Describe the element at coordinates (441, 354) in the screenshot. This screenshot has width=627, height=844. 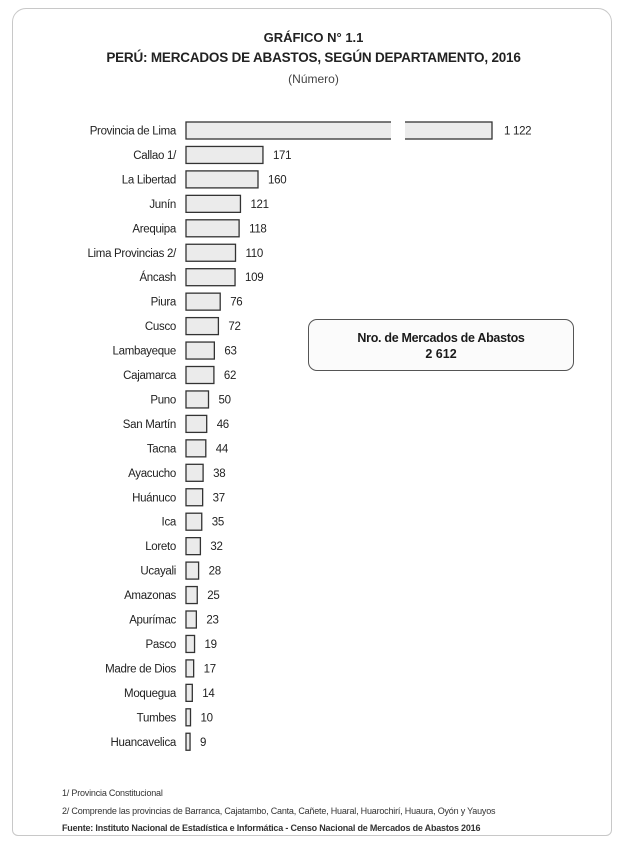
I see `total-markets-value: 2 612` at that location.